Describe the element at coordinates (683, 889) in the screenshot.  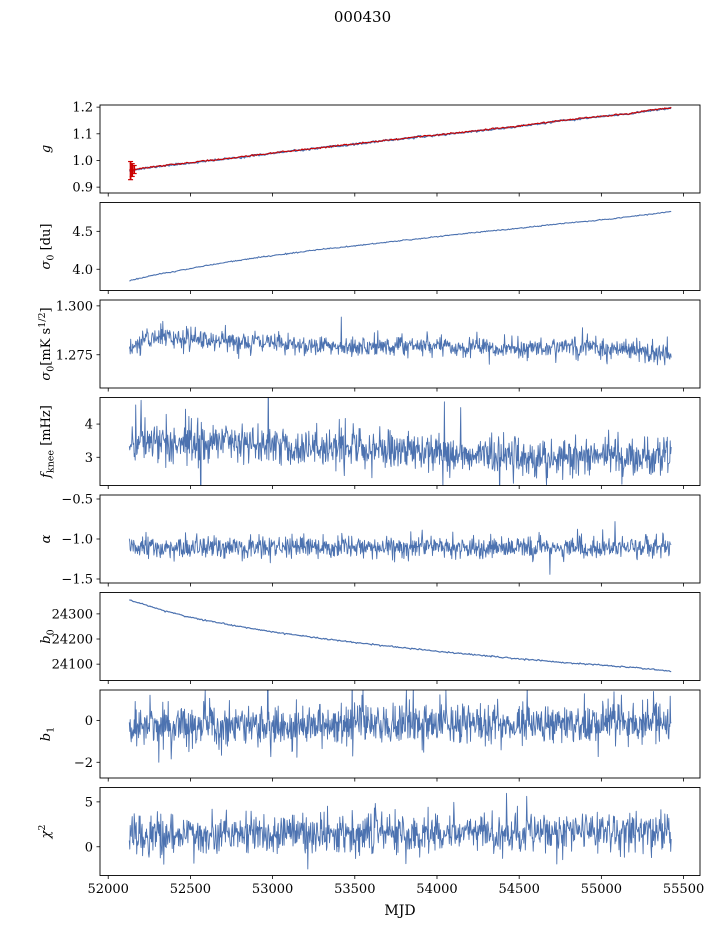
I see `x-tick-label: 55500` at that location.